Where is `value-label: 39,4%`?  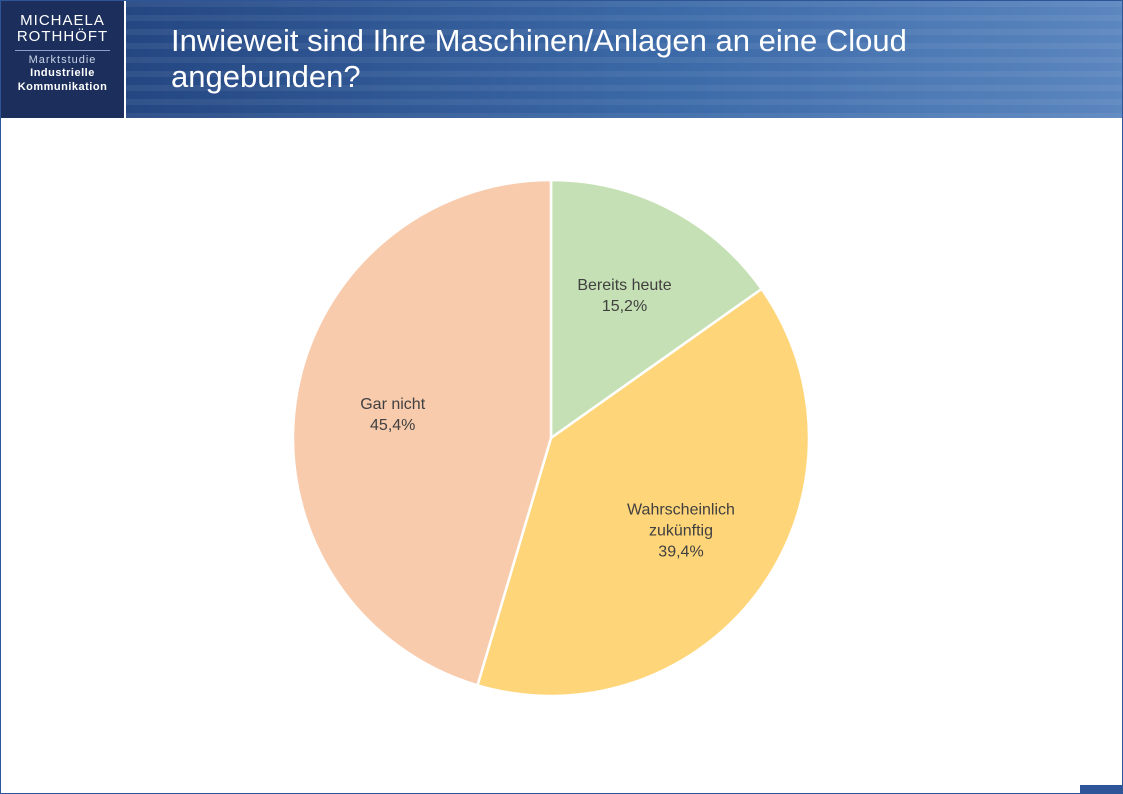 value-label: 39,4% is located at coordinates (681, 552).